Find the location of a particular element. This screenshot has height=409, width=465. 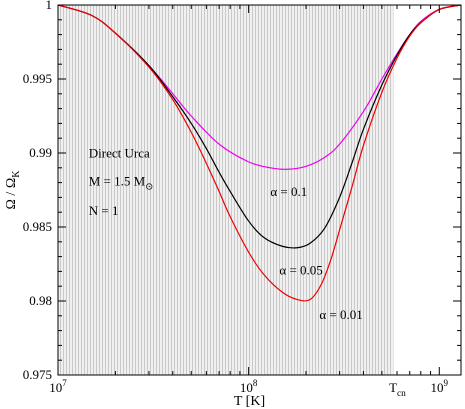

y-tick-label: 0.98 is located at coordinates (40, 300).